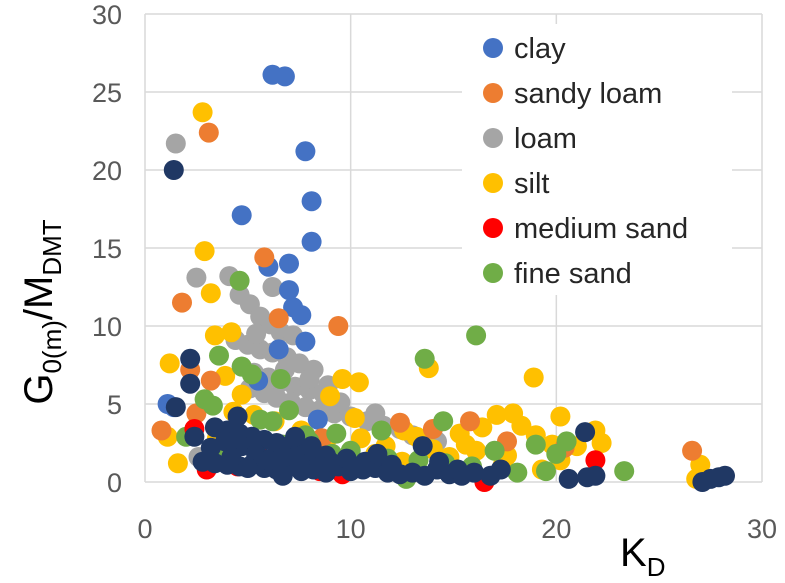 The width and height of the screenshot is (785, 583). Describe the element at coordinates (642, 556) in the screenshot. I see `x-axis-title: KD` at that location.